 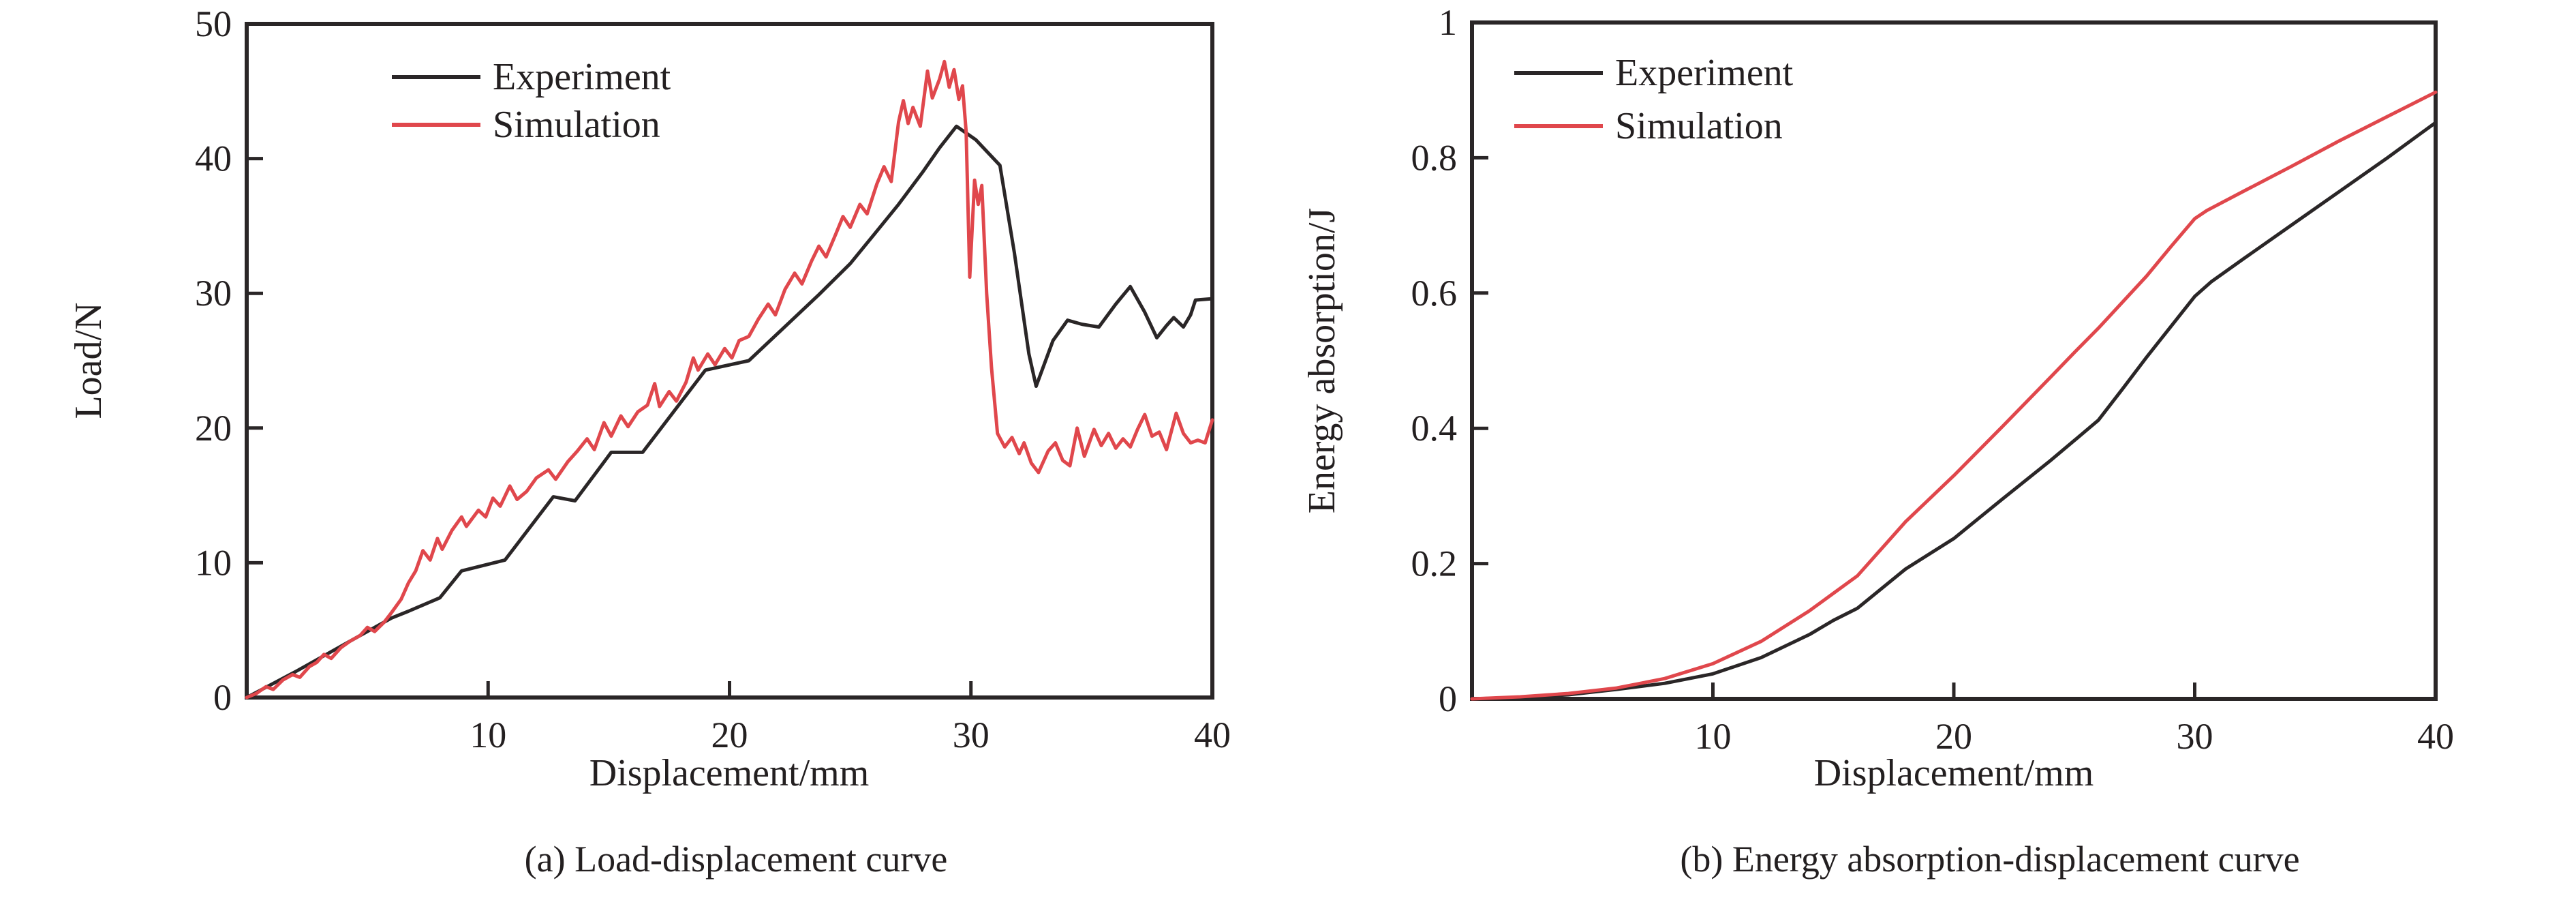 What do you see at coordinates (1699, 126) in the screenshot?
I see `legend-label-simulation-b: Simulation` at bounding box center [1699, 126].